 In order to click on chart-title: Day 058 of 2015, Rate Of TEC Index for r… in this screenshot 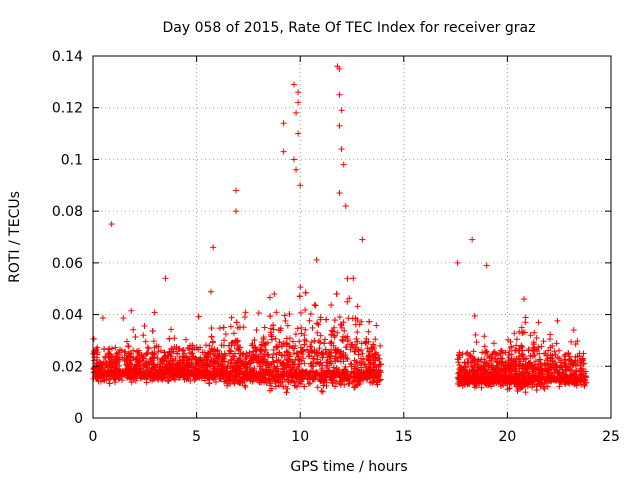, I will do `click(349, 28)`.